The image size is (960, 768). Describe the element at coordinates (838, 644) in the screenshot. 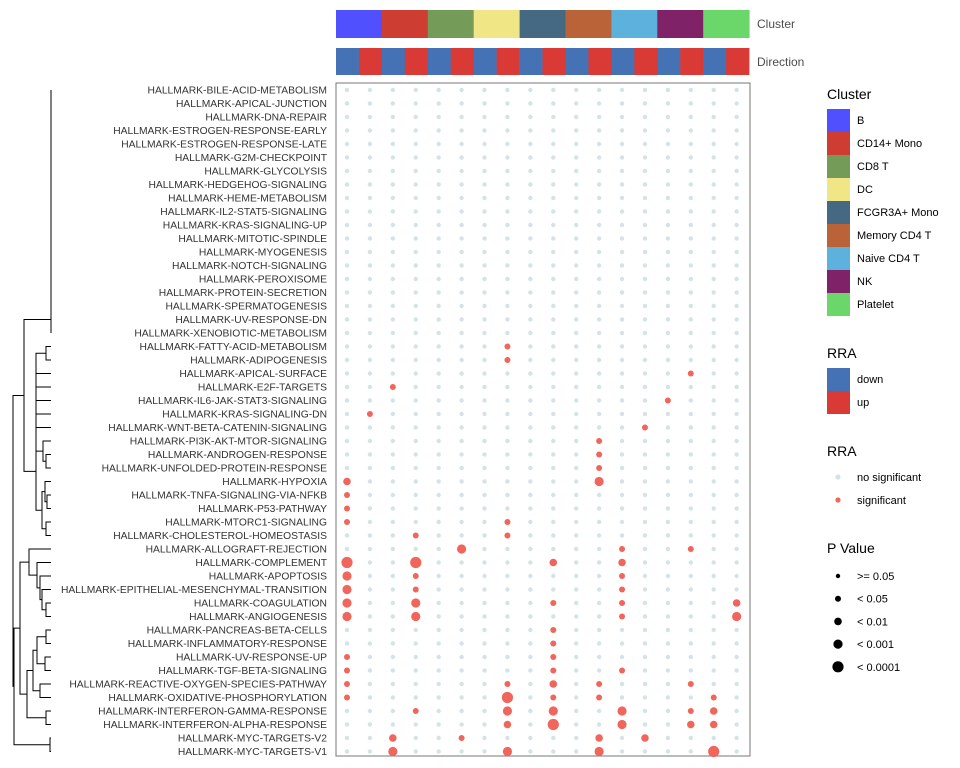

I see `legend-pvalue-dot` at that location.